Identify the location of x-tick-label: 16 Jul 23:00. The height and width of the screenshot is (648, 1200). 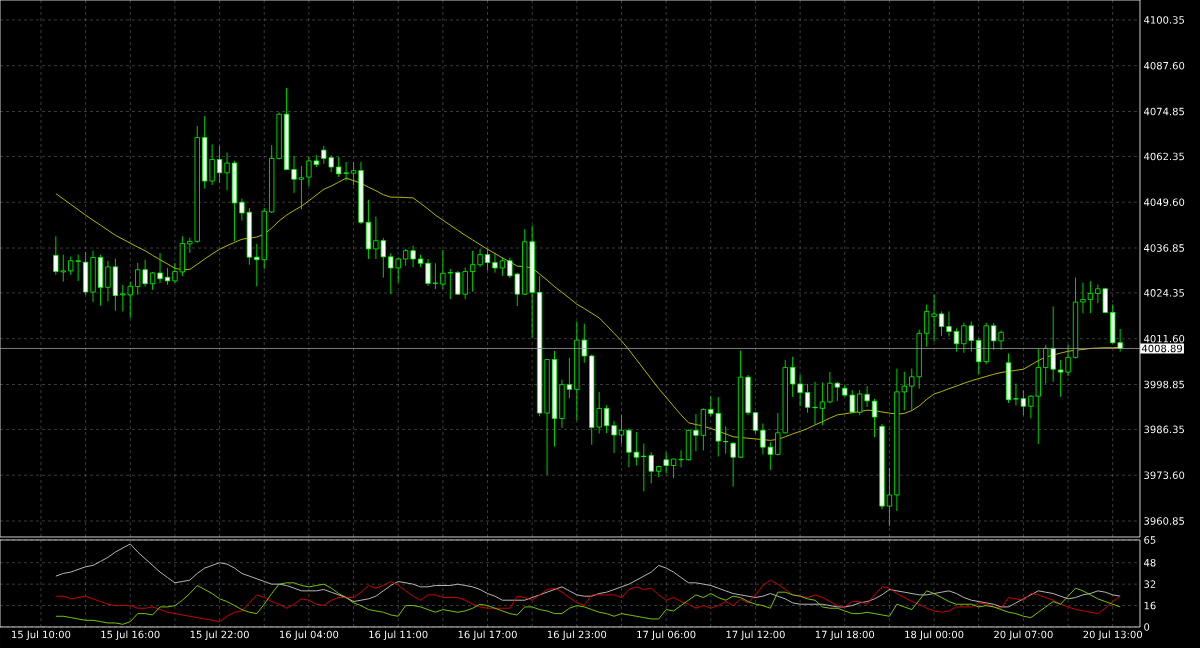
(577, 635).